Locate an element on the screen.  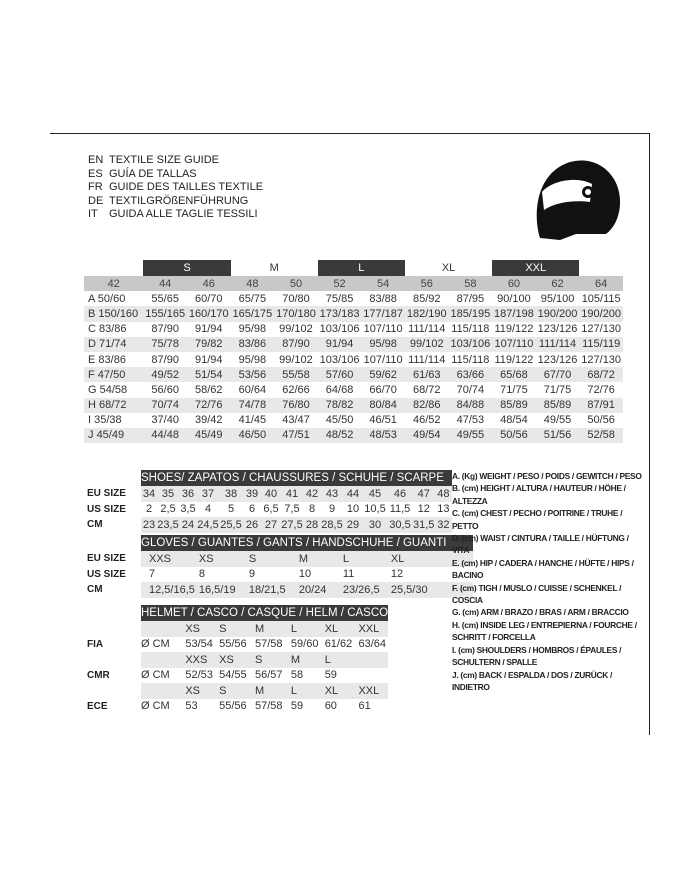
table-cell: 87/90 is located at coordinates (165, 329).